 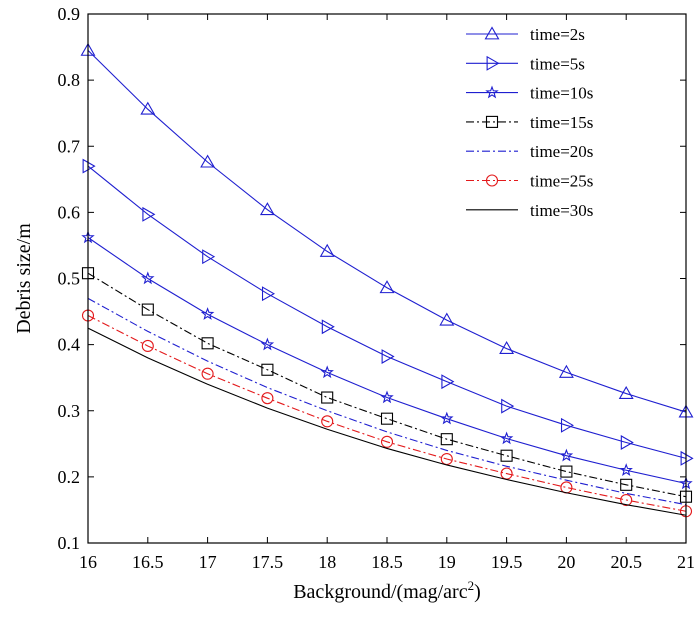 I want to click on y-tick-label: 0.3, so click(x=69, y=411).